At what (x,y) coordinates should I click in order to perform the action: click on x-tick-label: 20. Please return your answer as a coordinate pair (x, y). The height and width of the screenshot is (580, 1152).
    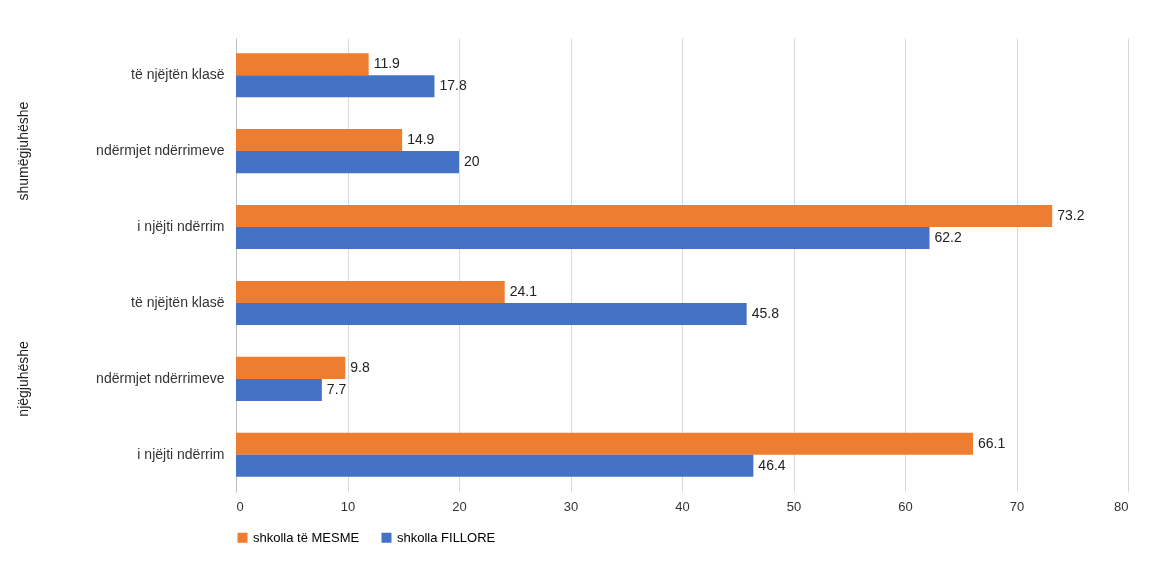
    Looking at the image, I should click on (459, 506).